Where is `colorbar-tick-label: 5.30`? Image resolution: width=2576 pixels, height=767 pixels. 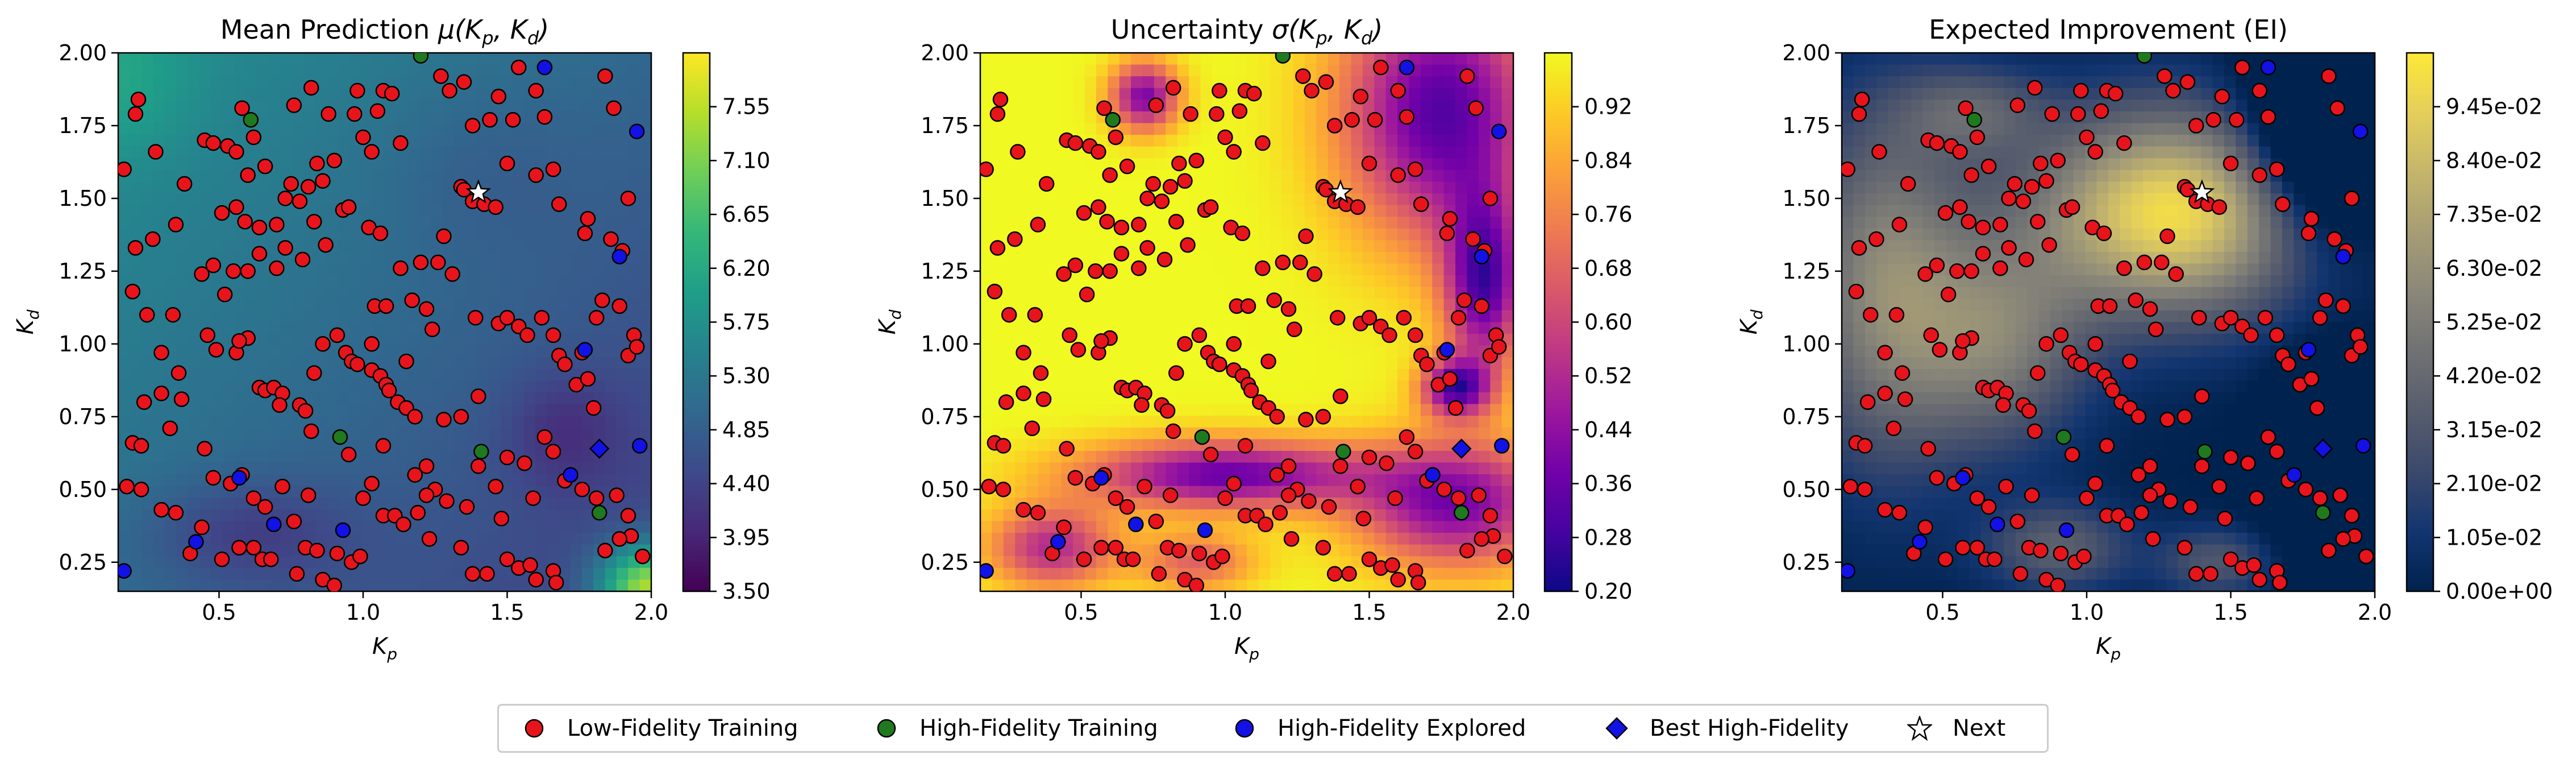
colorbar-tick-label: 5.30 is located at coordinates (746, 375).